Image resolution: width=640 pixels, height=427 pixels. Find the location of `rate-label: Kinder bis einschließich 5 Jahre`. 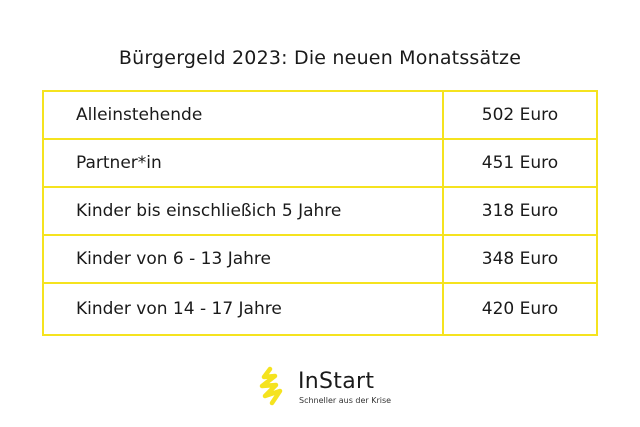

rate-label: Kinder bis einschließich 5 Jahre is located at coordinates (209, 211).